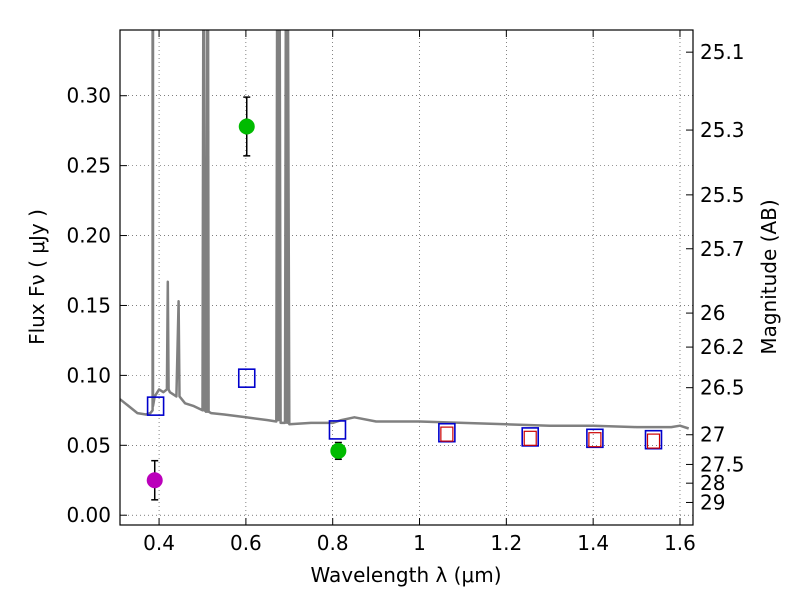 This screenshot has width=800, height=600. What do you see at coordinates (712, 483) in the screenshot?
I see `mag-tick-label: 28` at bounding box center [712, 483].